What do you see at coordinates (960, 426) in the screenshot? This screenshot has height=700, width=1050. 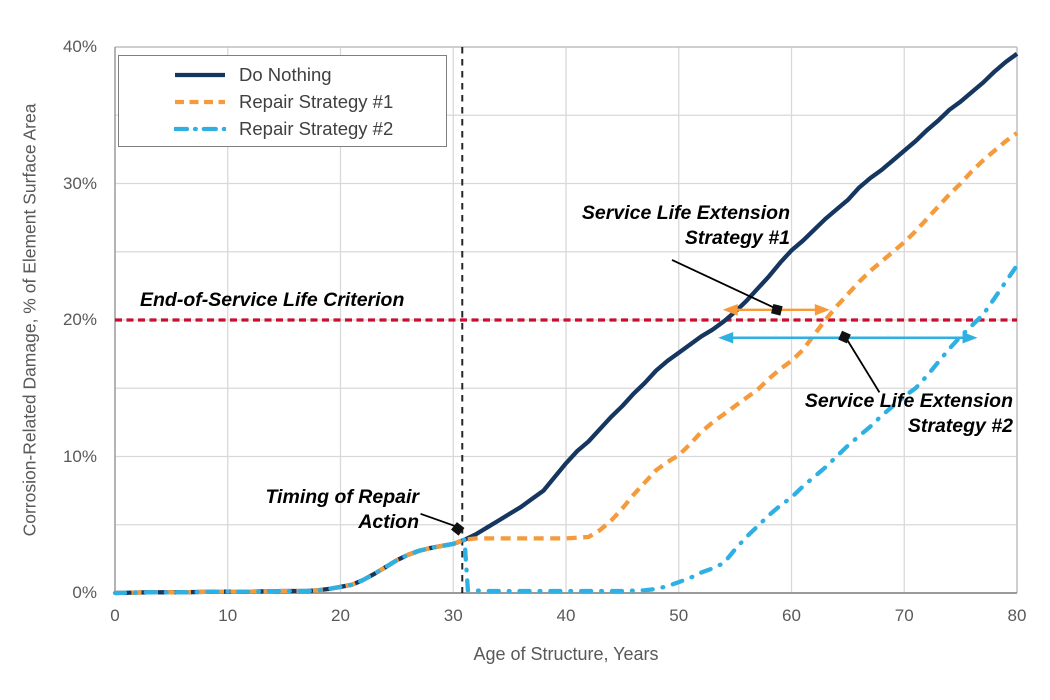 I see `annotation-line: Strategy #2` at bounding box center [960, 426].